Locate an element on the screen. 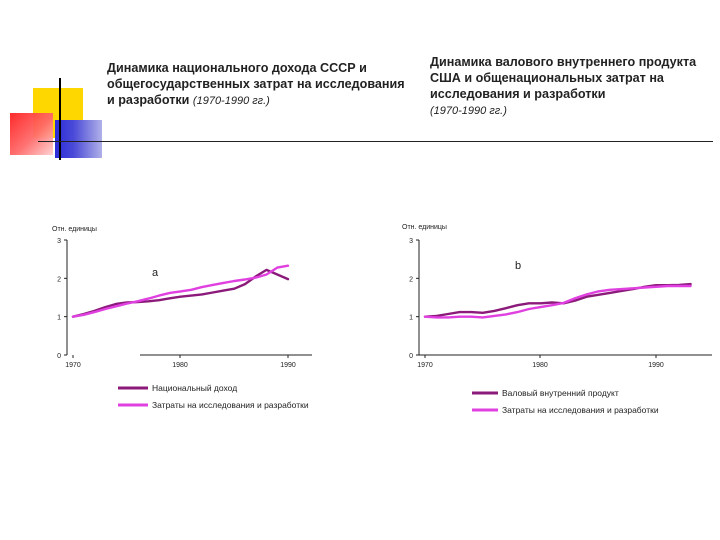 The height and width of the screenshot is (540, 720). right-title-years: (1970-1990 гг.) is located at coordinates (468, 111).